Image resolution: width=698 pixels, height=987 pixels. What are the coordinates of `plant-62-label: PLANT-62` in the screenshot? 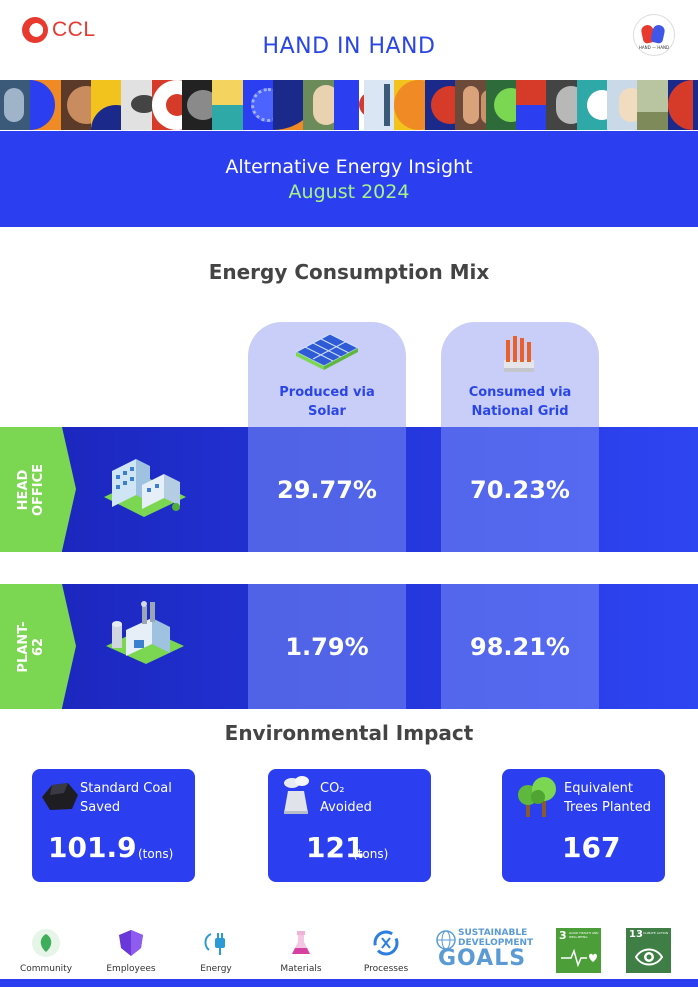 It's located at (31, 646).